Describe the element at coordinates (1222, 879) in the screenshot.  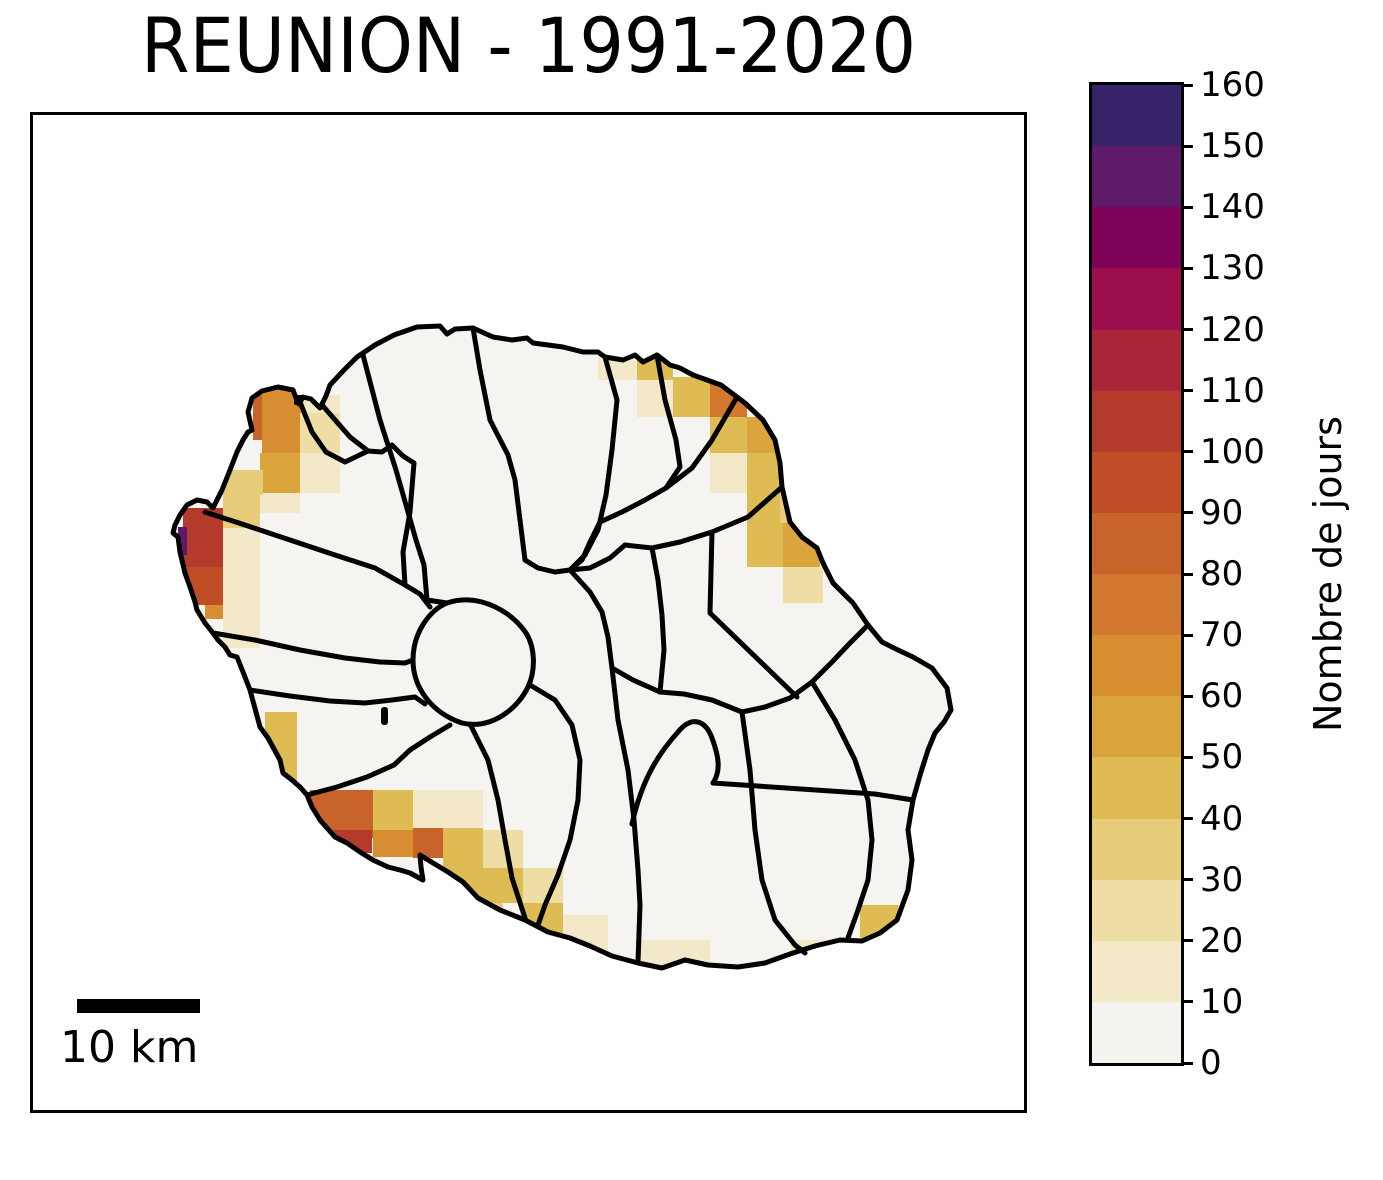
I see `colorbar-tick-label: 30` at that location.